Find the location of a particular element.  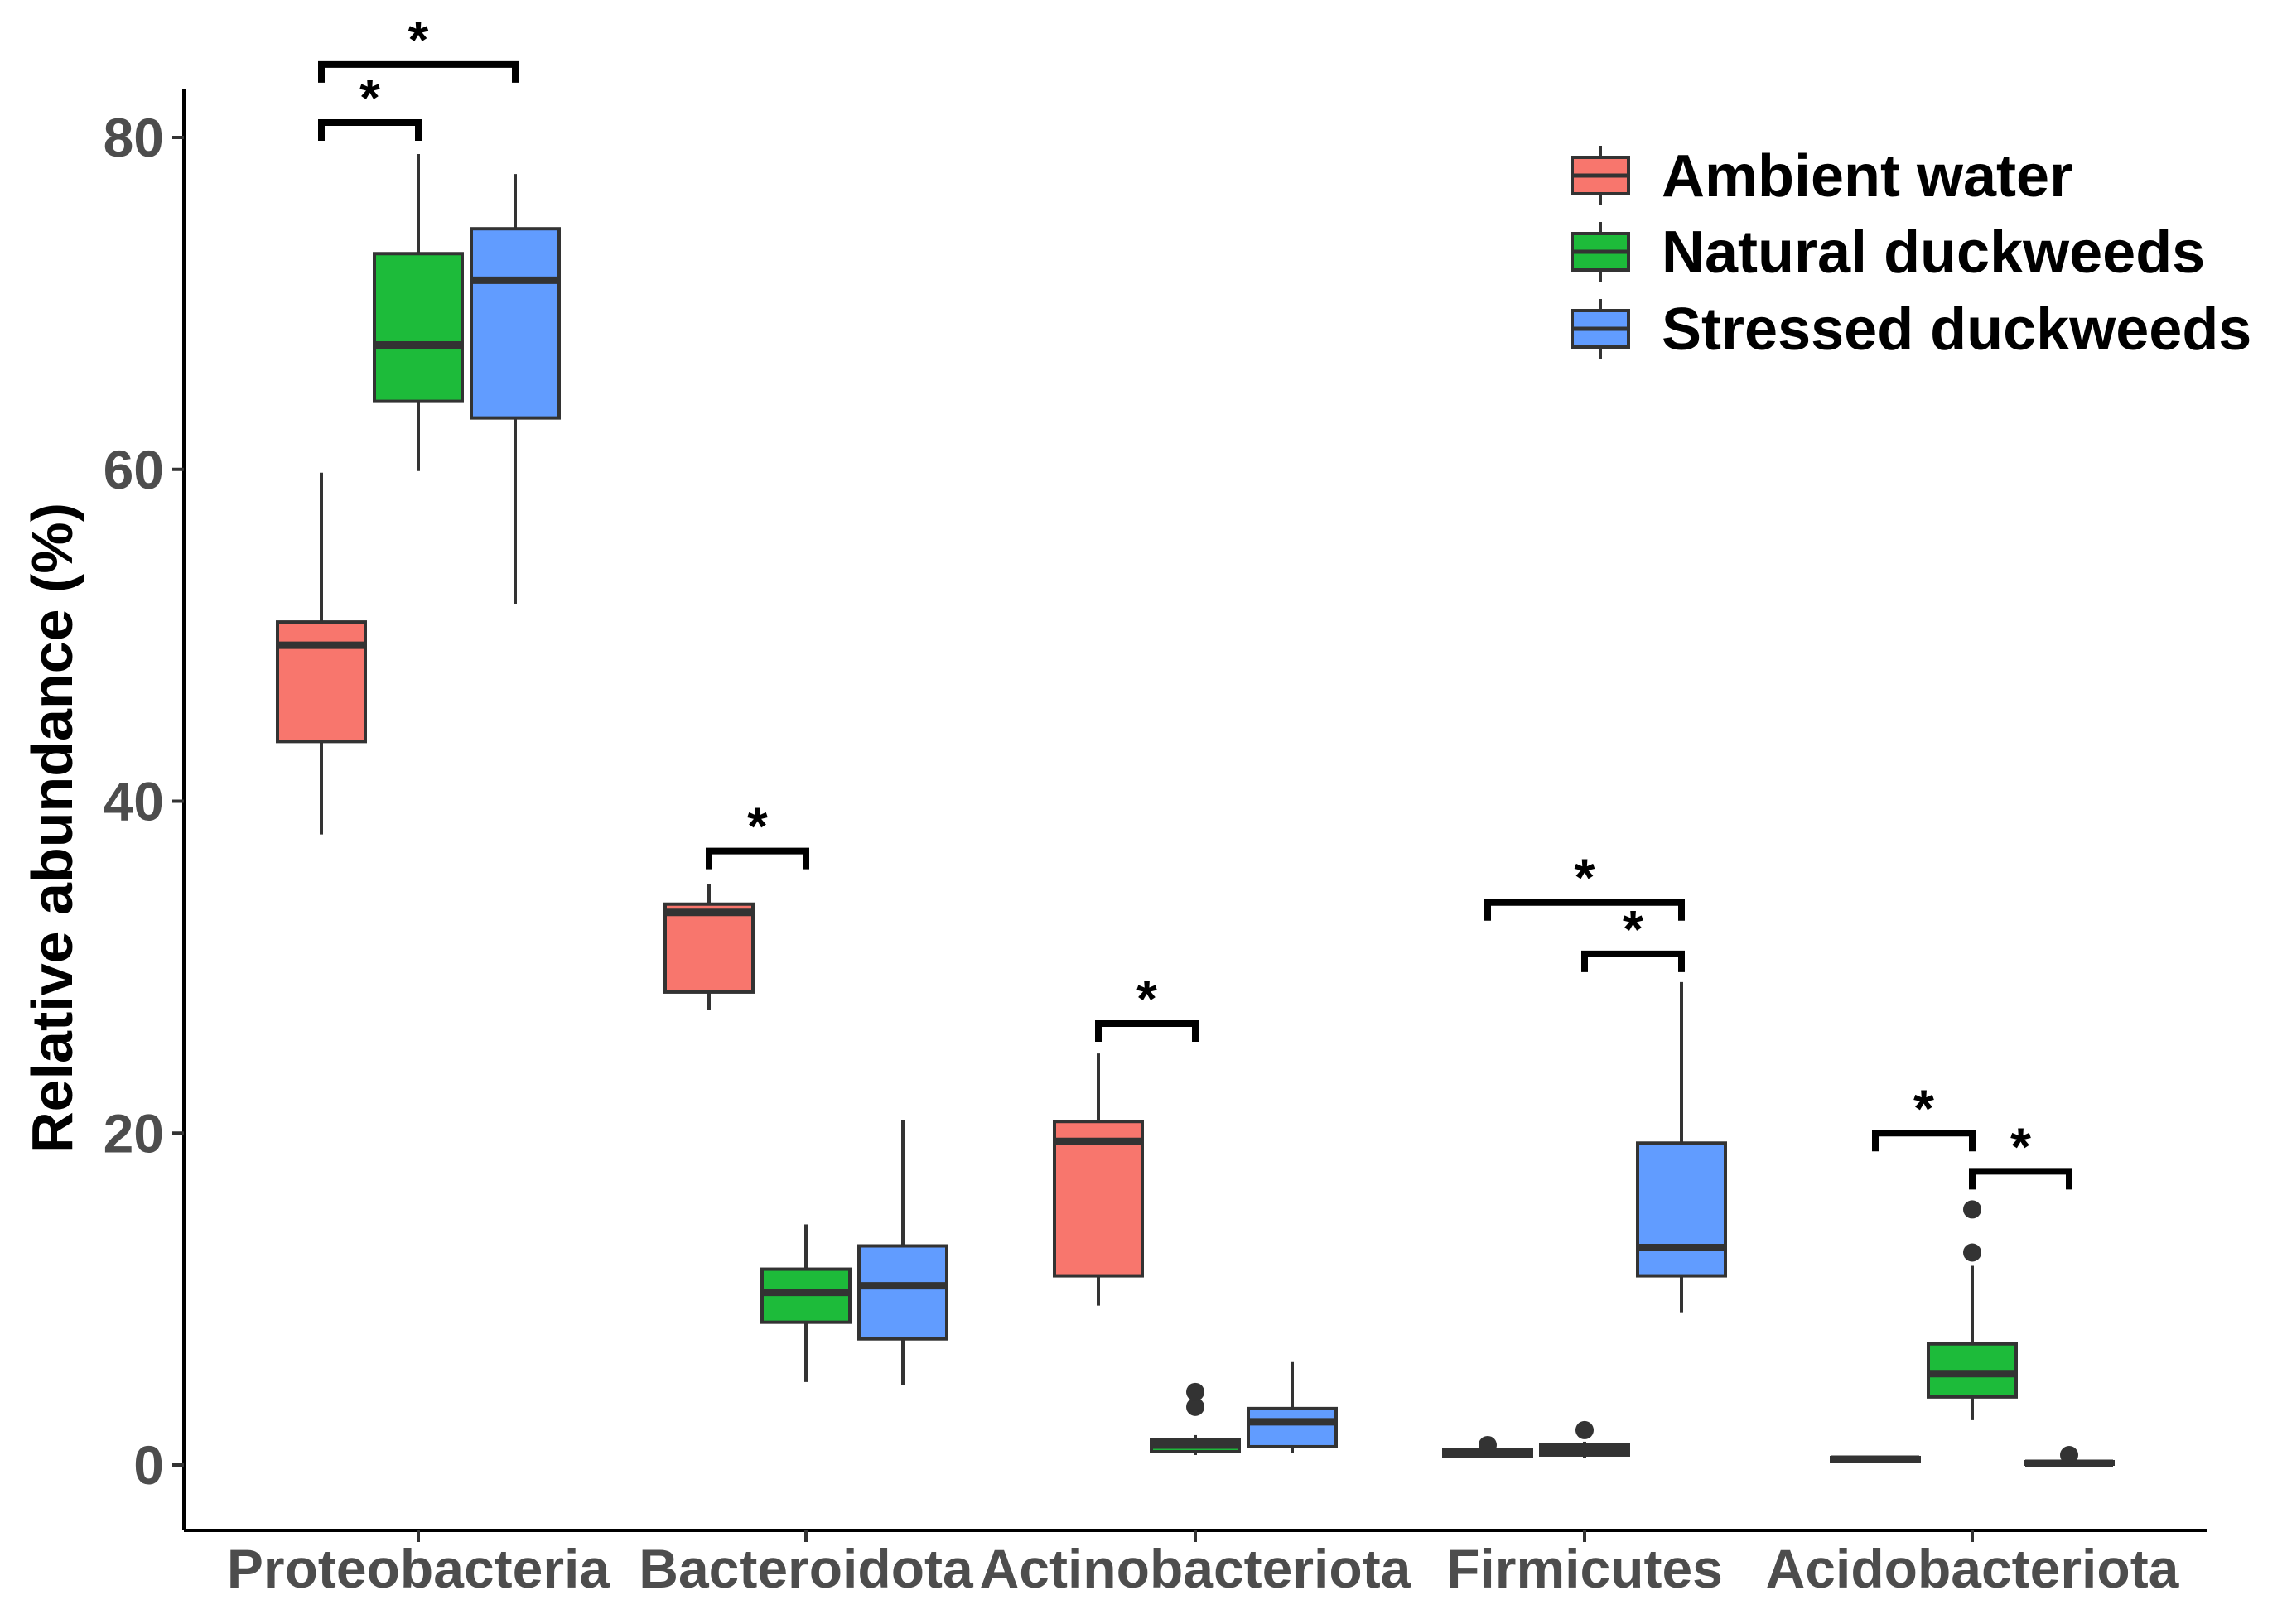

legend-label: Natural duckweeds is located at coordinates (1933, 253).